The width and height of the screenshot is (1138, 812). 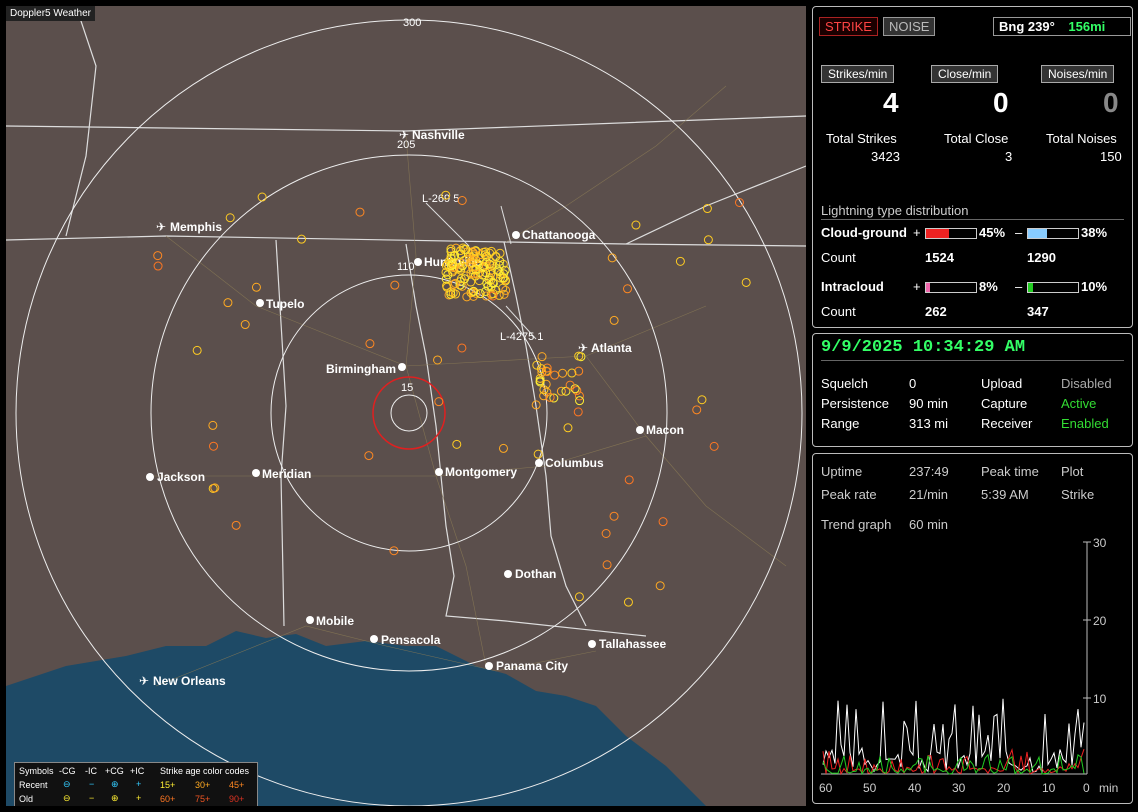 What do you see at coordinates (114, 771) in the screenshot?
I see `legend-pos-cg: +CG` at bounding box center [114, 771].